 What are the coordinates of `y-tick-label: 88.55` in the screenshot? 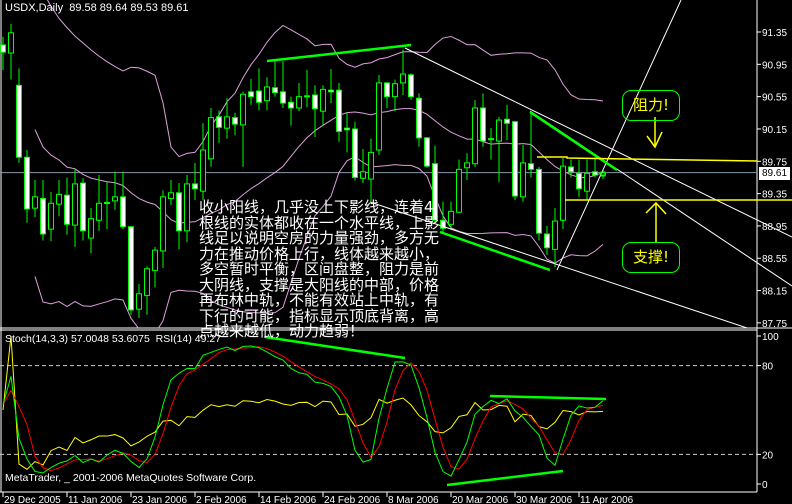 It's located at (774, 259).